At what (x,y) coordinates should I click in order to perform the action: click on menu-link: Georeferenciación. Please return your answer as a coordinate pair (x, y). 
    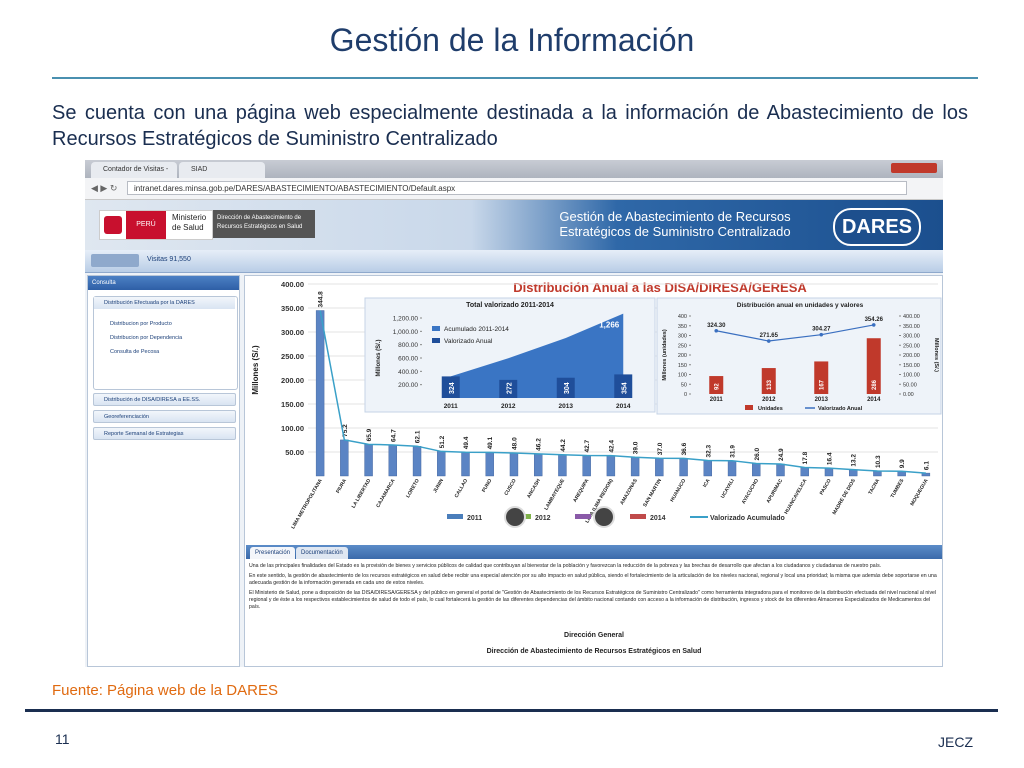
    Looking at the image, I should click on (164, 416).